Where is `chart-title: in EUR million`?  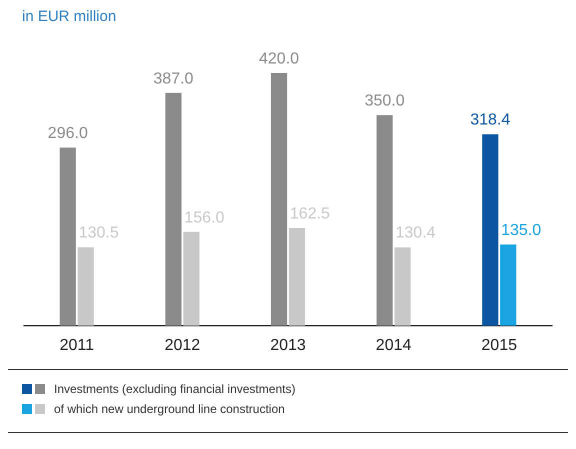 chart-title: in EUR million is located at coordinates (70, 16).